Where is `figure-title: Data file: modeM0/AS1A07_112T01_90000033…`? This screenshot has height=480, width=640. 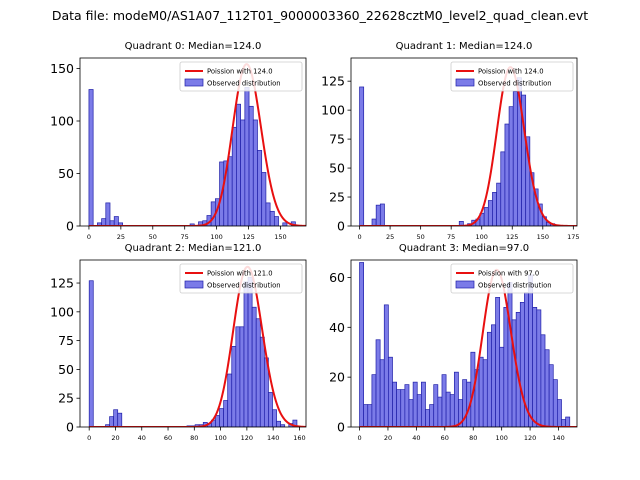
figure-title: Data file: modeM0/AS1A07_112T01_90000033… is located at coordinates (320, 15).